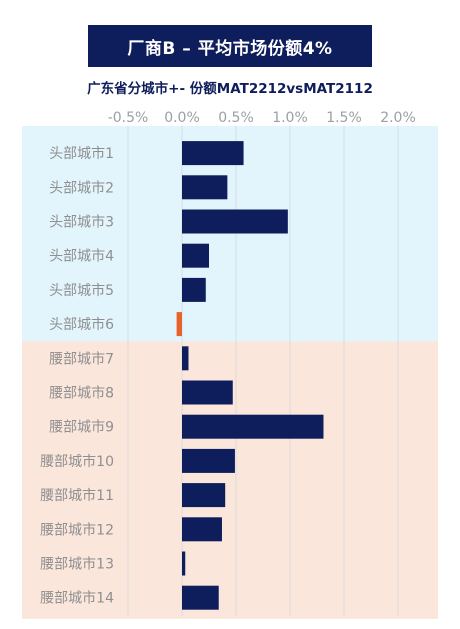 The image size is (460, 629). What do you see at coordinates (77, 461) in the screenshot?
I see `category-label: 腰部城市10` at bounding box center [77, 461].